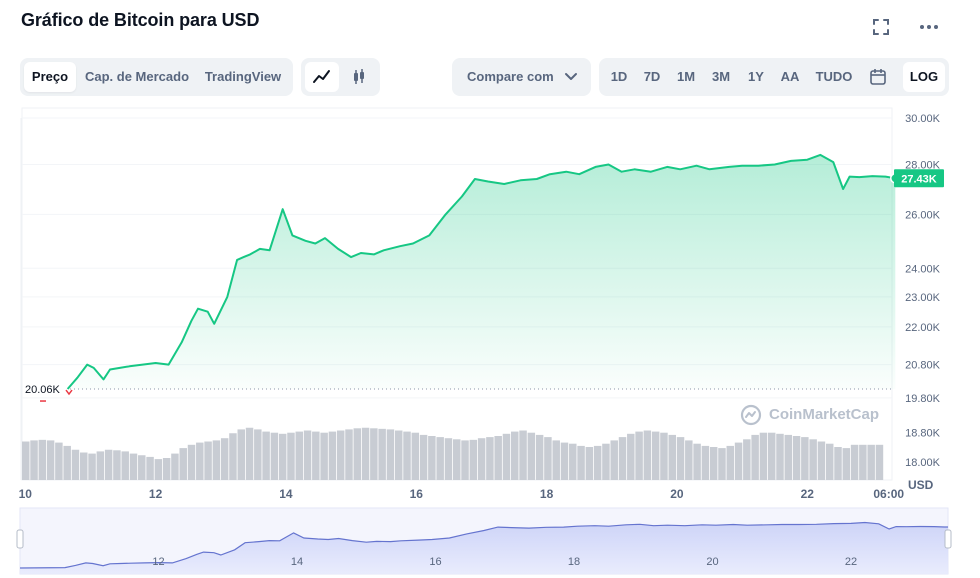  What do you see at coordinates (881, 27) in the screenshot?
I see `fullscreen-icon` at bounding box center [881, 27].